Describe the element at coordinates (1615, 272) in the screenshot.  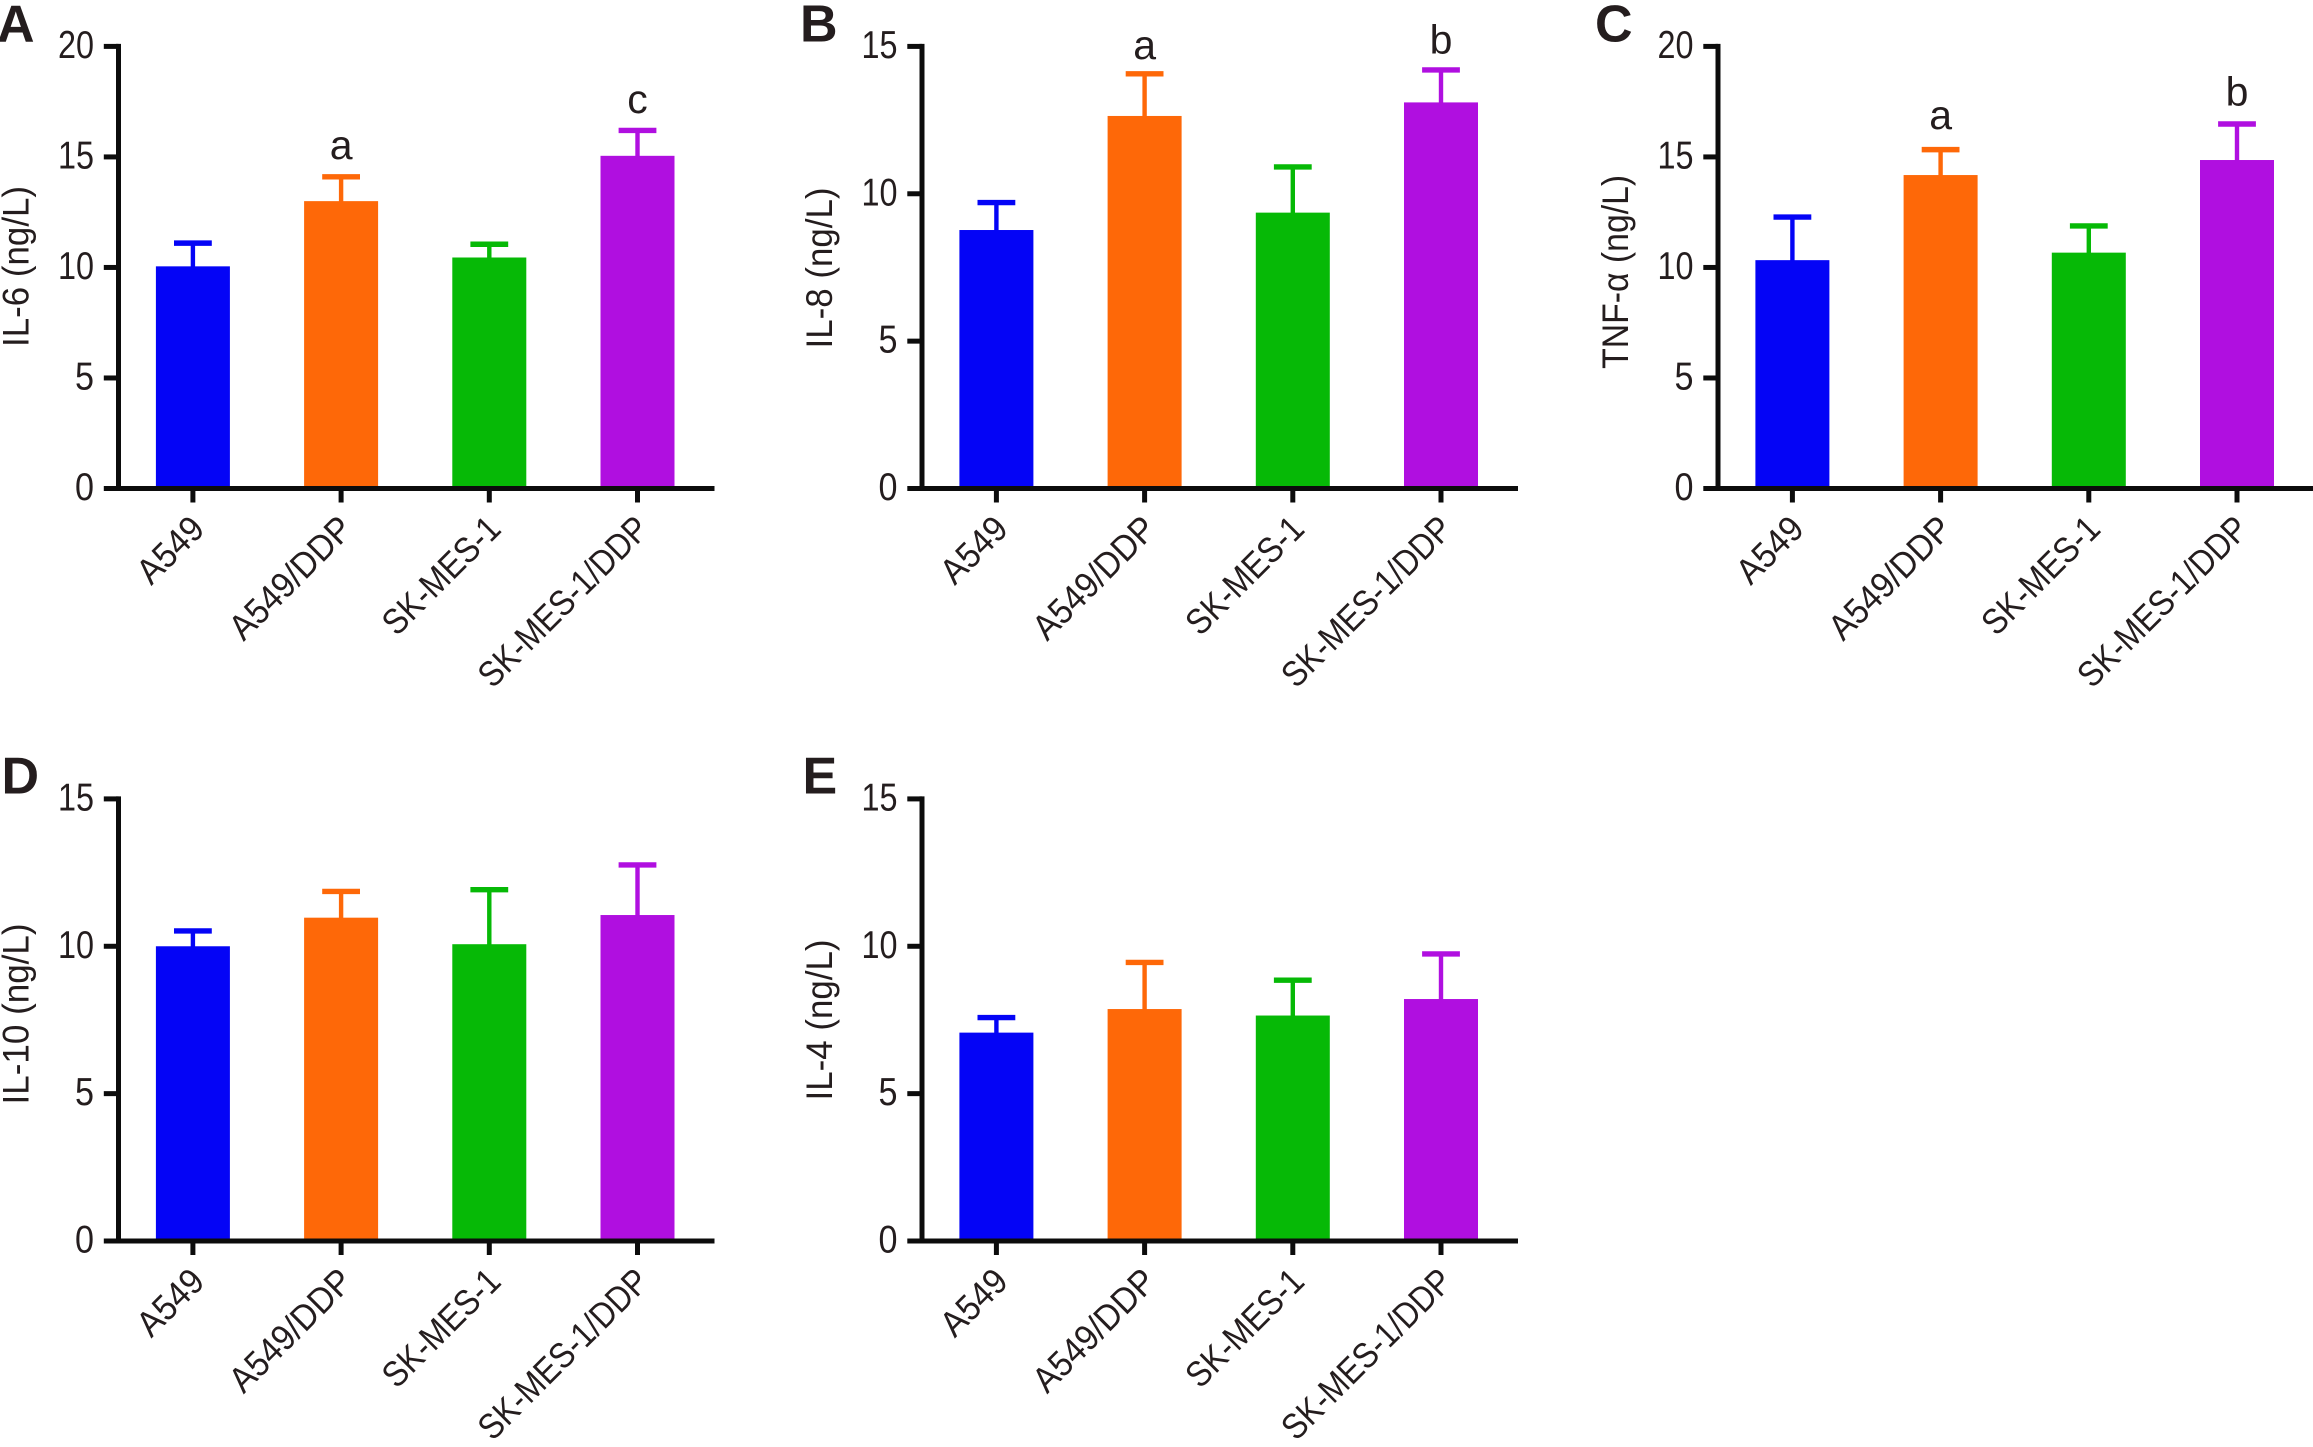
I see `svg-text: TNF-α (ng/L)` at that location.